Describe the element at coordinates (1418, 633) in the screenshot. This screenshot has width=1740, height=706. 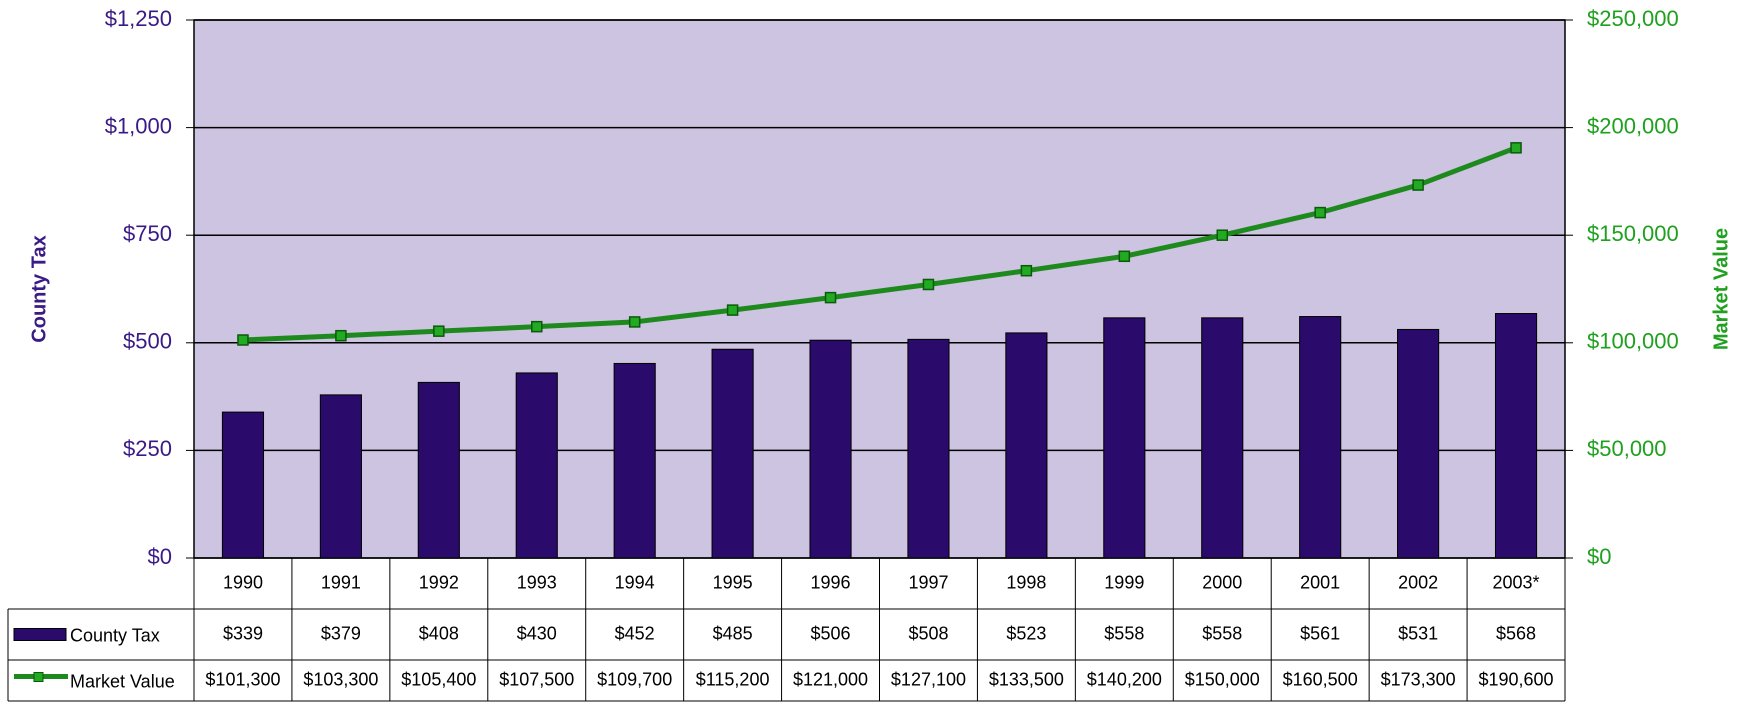
I see `table-value: $531` at that location.